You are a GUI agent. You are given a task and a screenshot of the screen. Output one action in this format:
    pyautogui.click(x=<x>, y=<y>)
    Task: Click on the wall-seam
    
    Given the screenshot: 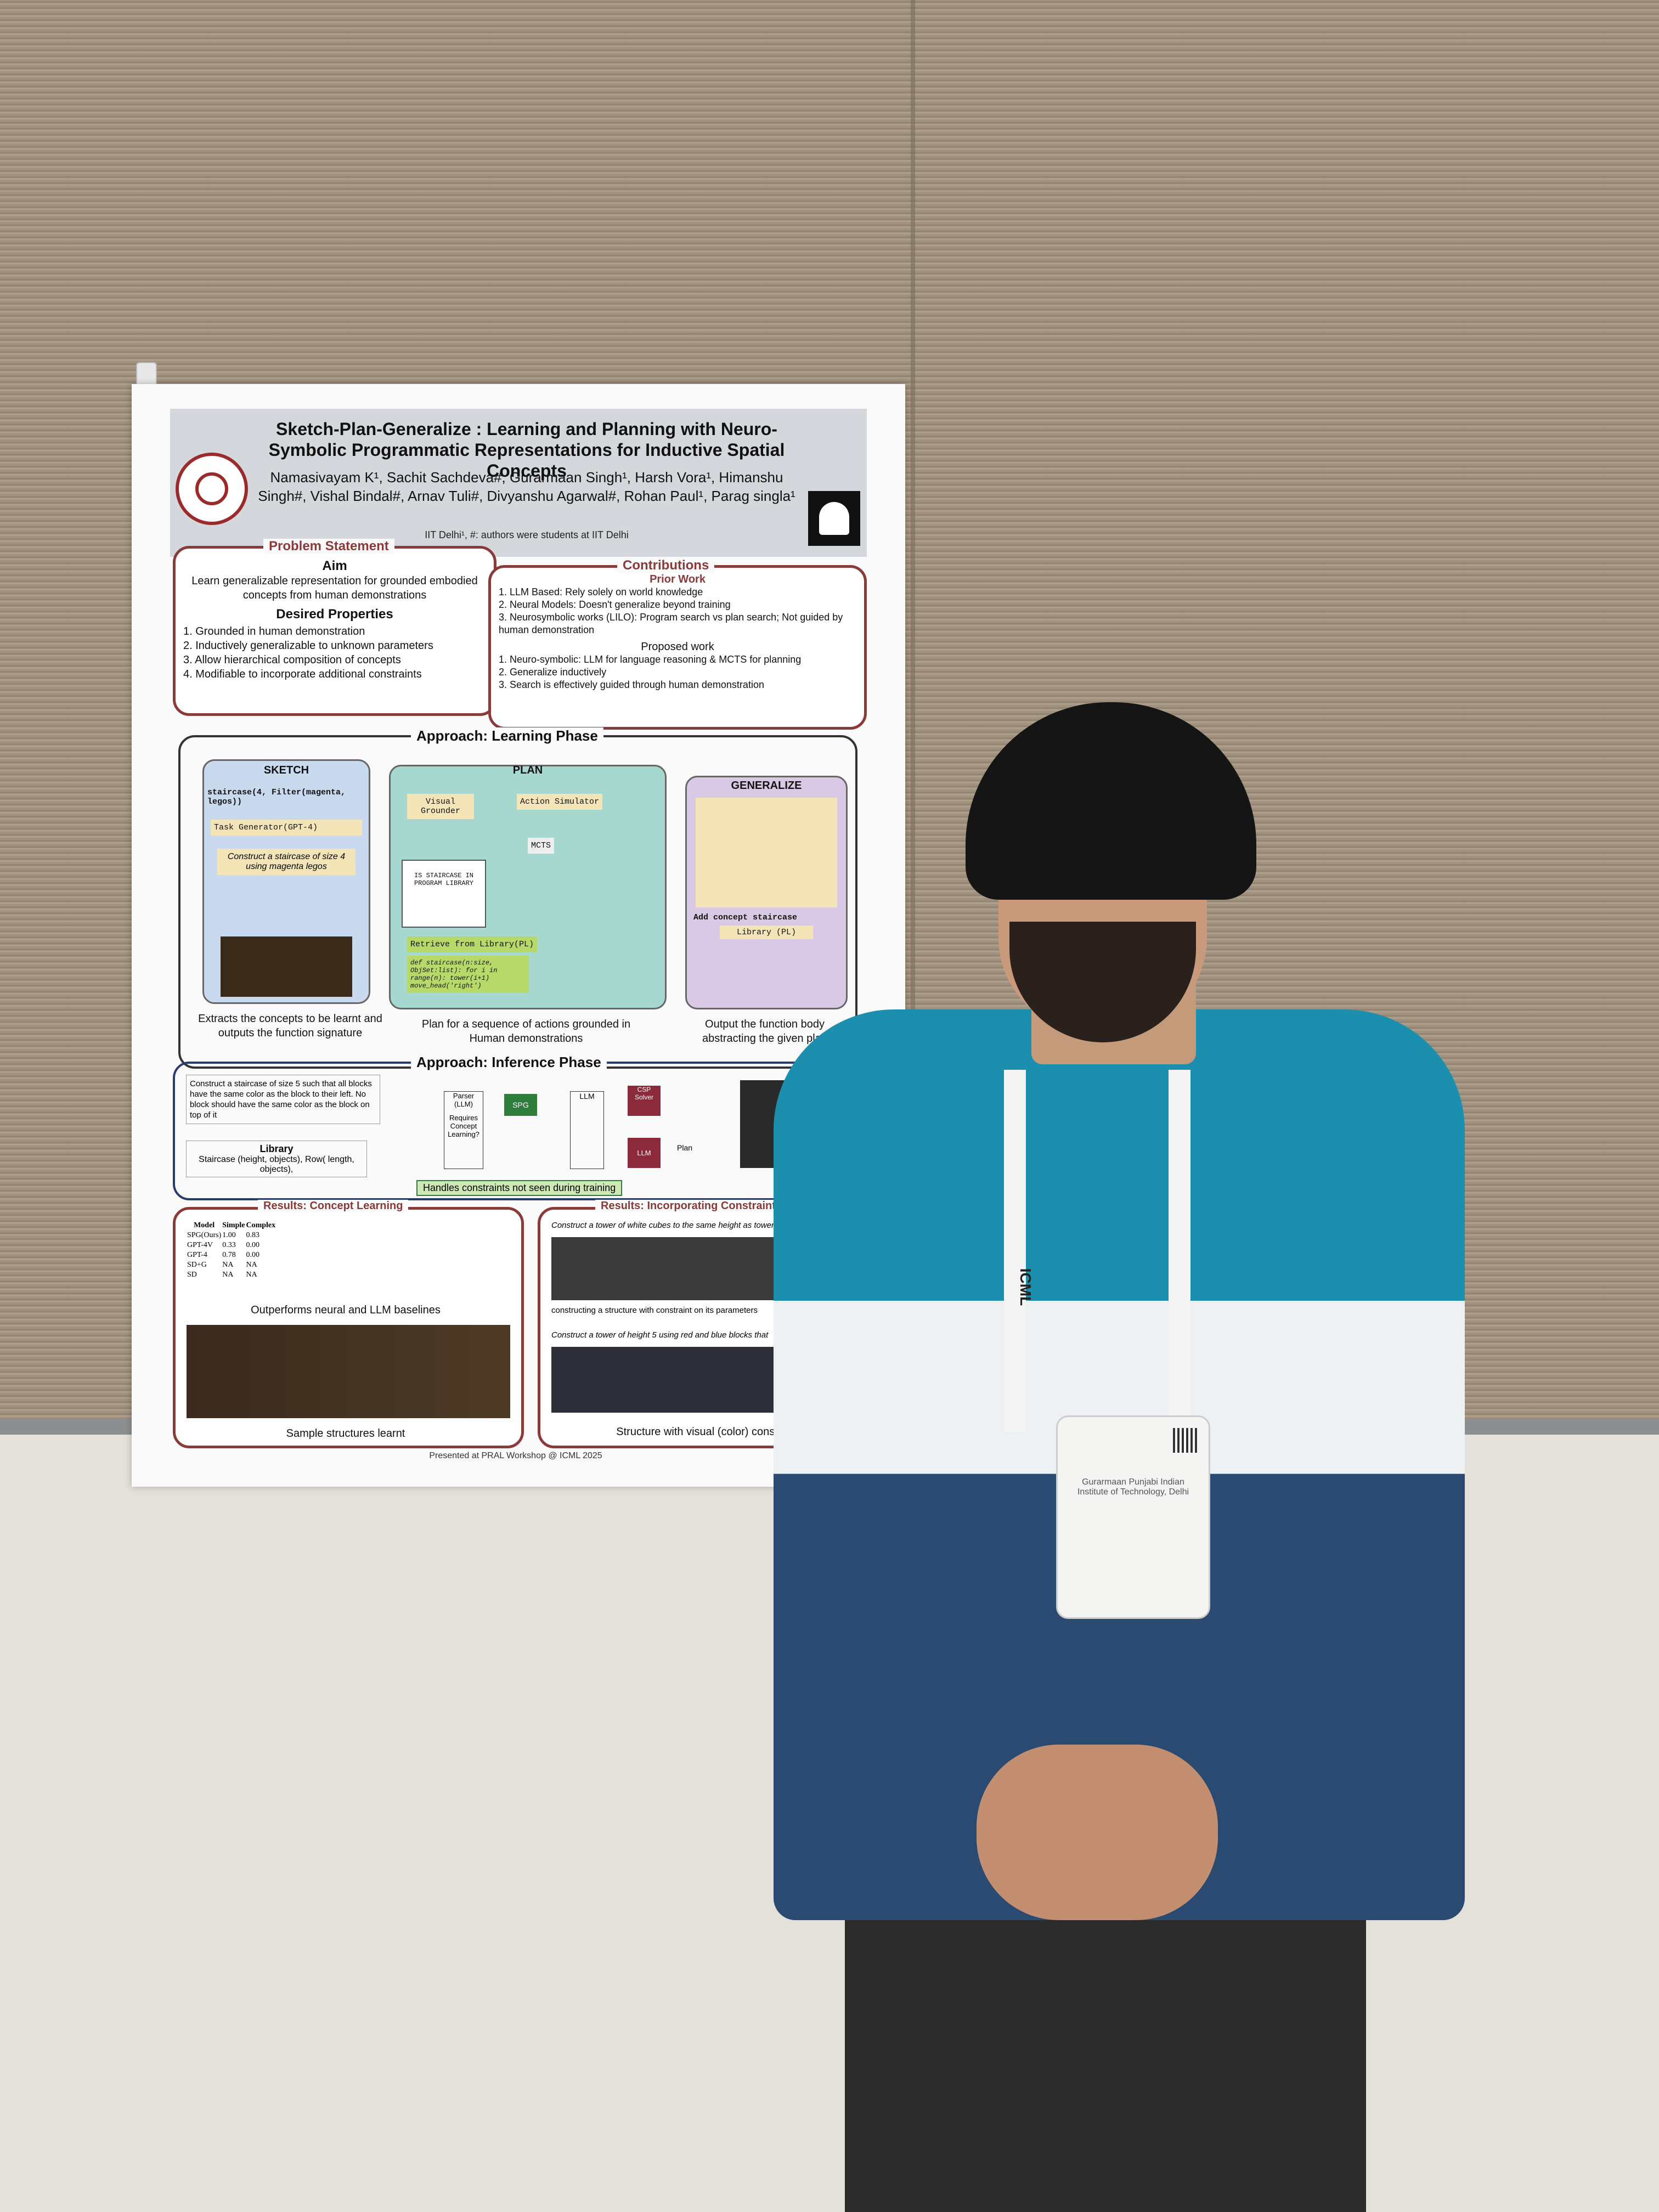 What is the action you would take?
    pyautogui.click(x=913, y=713)
    